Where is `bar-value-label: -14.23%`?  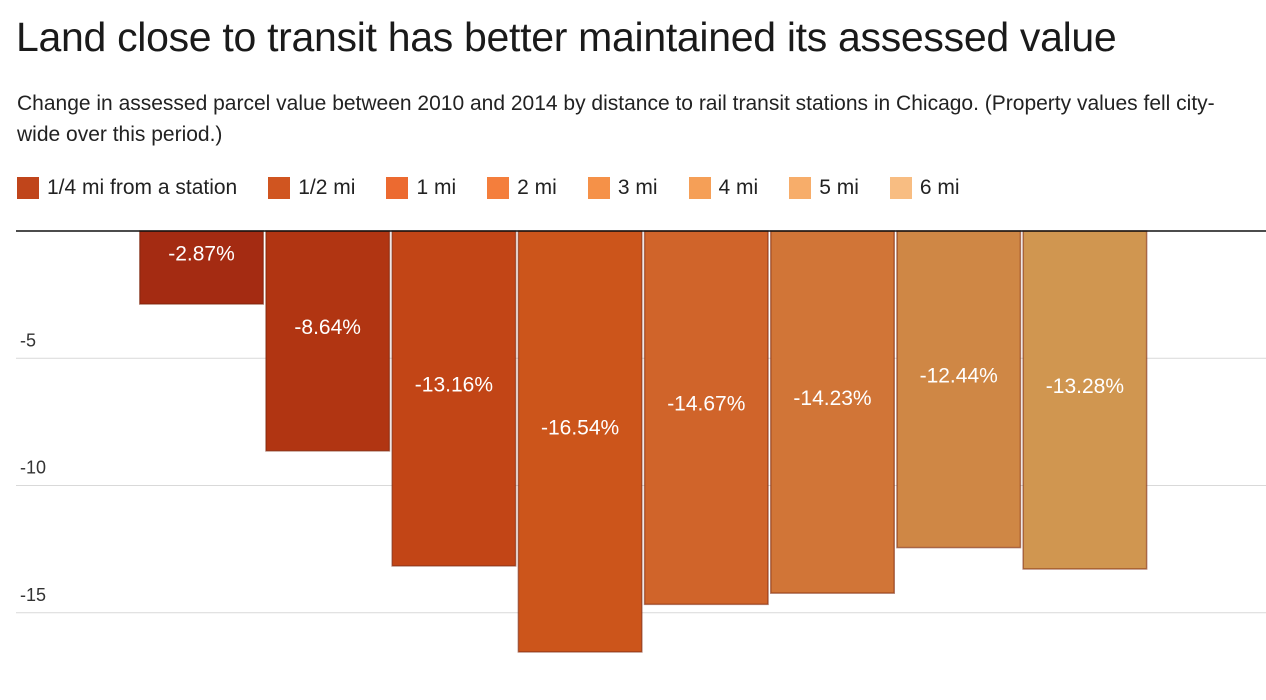
bar-value-label: -14.23% is located at coordinates (832, 398).